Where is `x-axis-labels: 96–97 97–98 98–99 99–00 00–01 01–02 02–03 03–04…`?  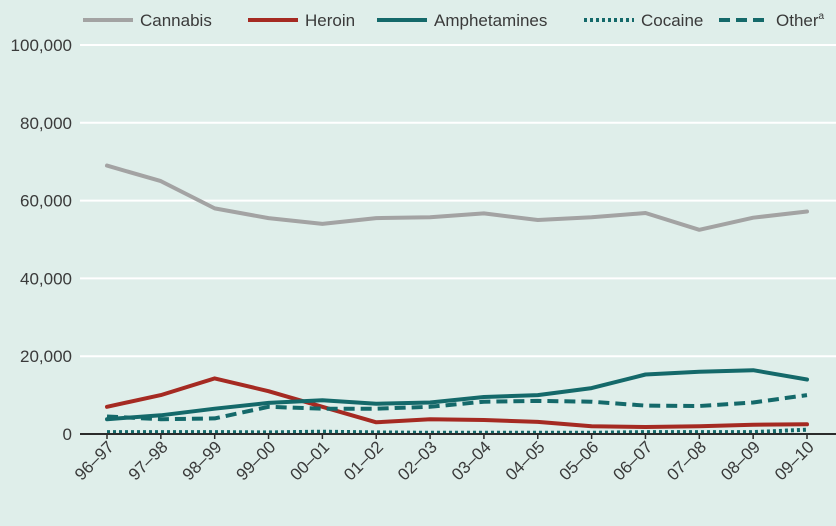 x-axis-labels: 96–97 97–98 98–99 99–00 00–01 01–02 02–03 03–04… is located at coordinates (444, 459).